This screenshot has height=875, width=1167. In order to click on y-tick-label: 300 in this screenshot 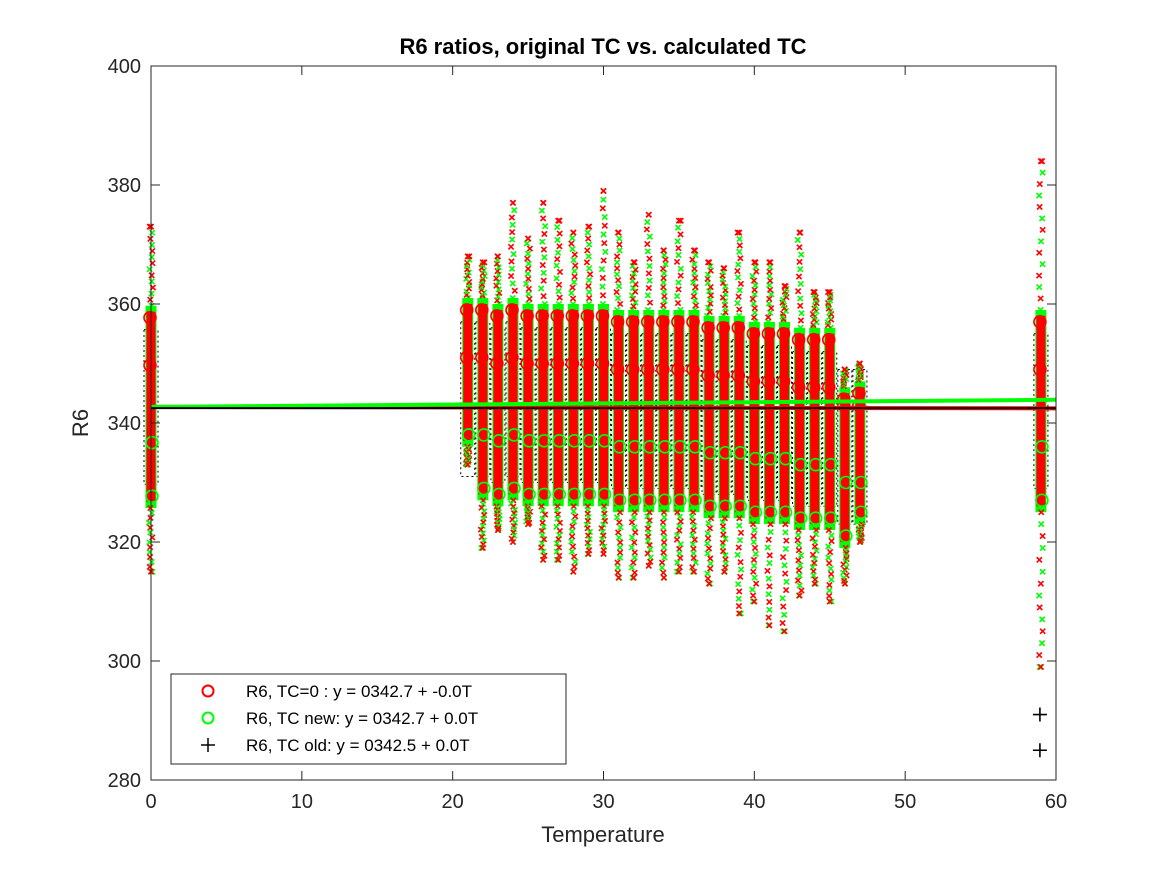, I will do `click(124, 662)`.